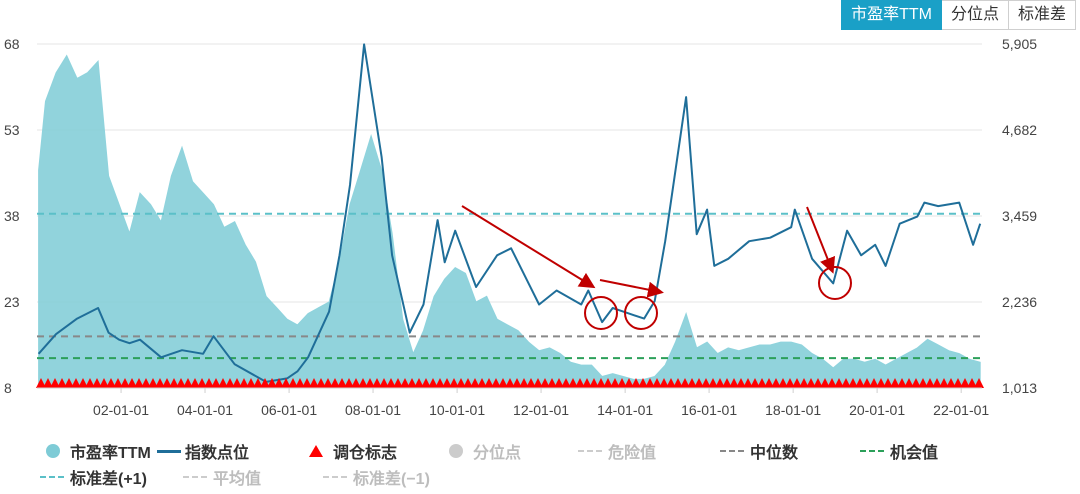  I want to click on tab-percentile: 分位点, so click(975, 15).